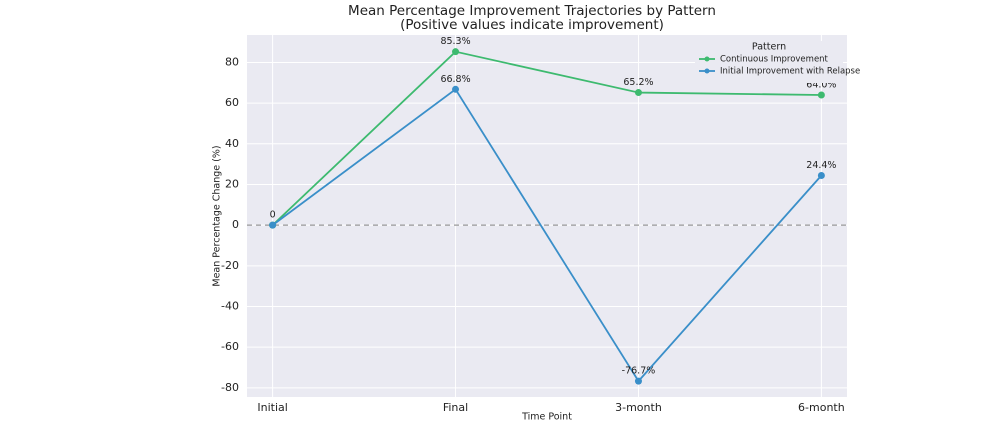  Describe the element at coordinates (455, 41) in the screenshot. I see `data-label: 85.3%` at that location.